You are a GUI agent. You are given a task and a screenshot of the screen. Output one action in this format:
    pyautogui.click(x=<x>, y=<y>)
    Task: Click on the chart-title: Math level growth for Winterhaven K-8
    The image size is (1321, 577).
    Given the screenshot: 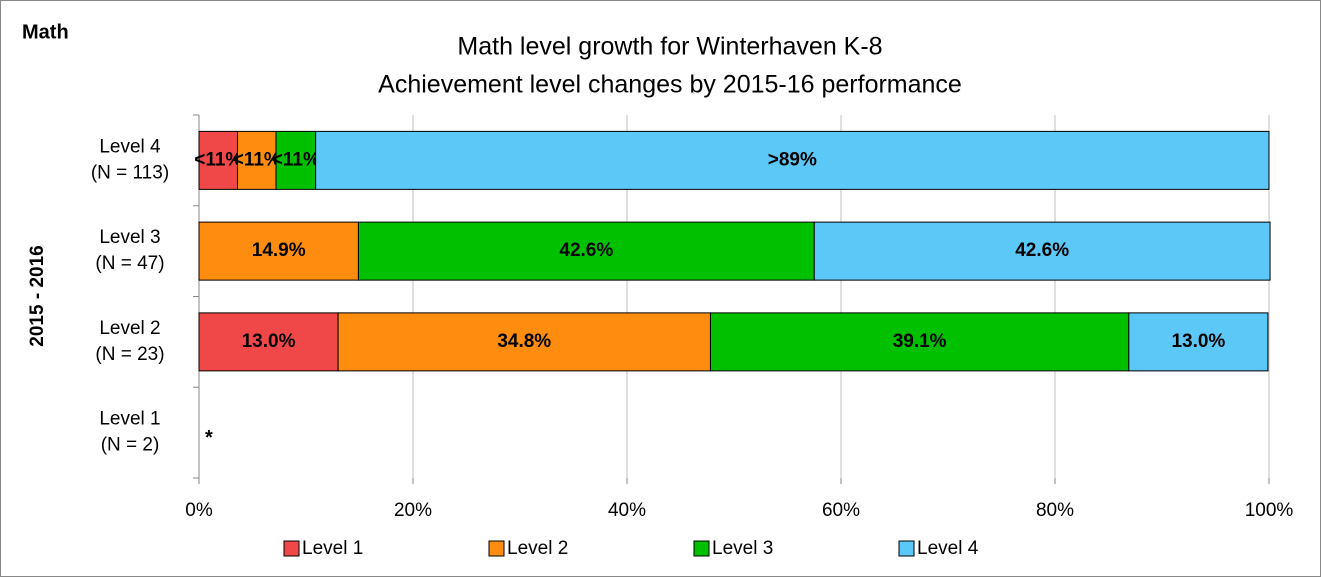 What is the action you would take?
    pyautogui.click(x=669, y=47)
    